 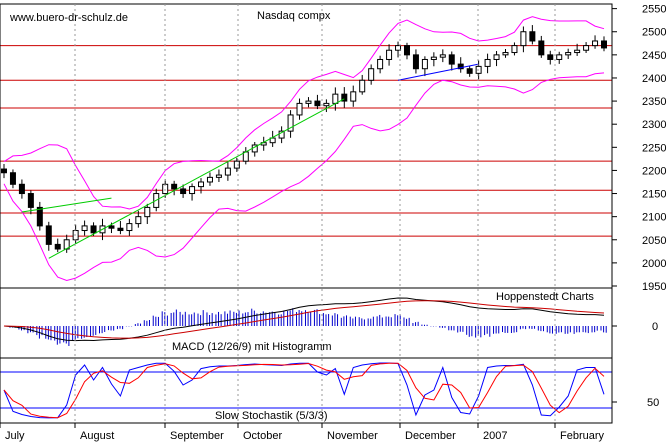 I want to click on y-tick-label: 2100, so click(x=654, y=218).